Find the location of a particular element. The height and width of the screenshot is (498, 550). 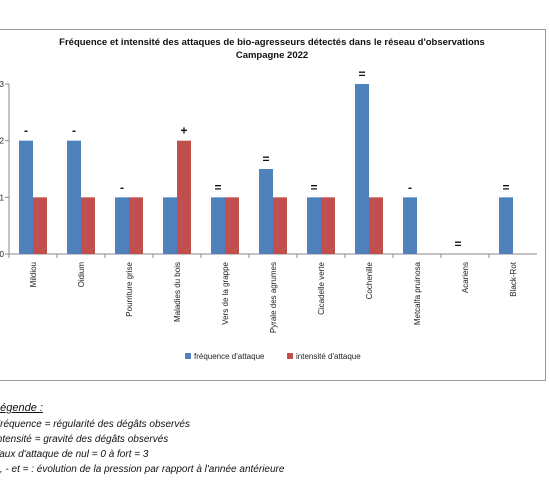

x-tick-label: Vers de la grappe is located at coordinates (225, 292).